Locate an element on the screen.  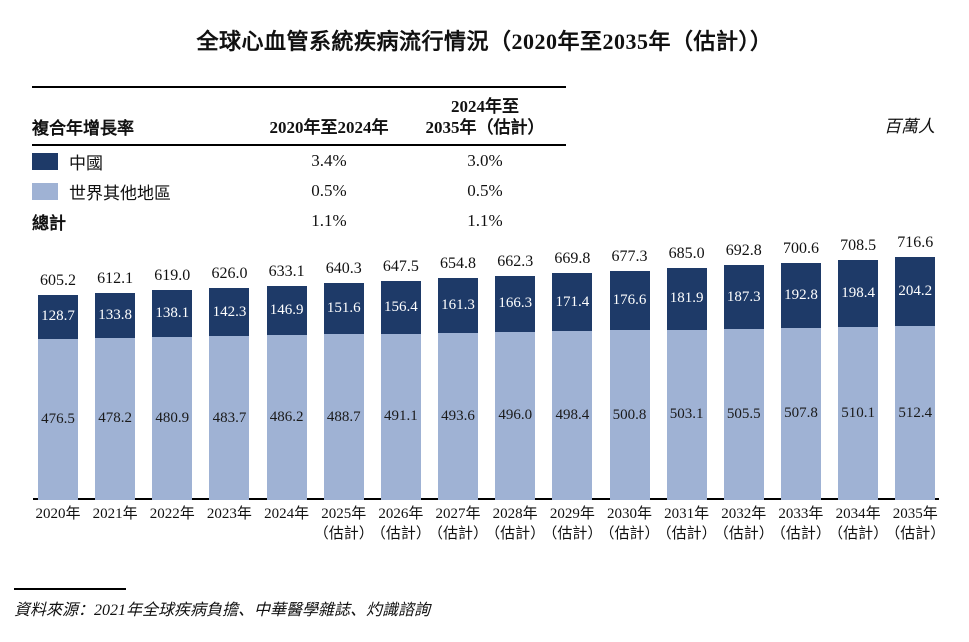
bar-group: 647.5 156.4 491.1 is located at coordinates (400, 379).